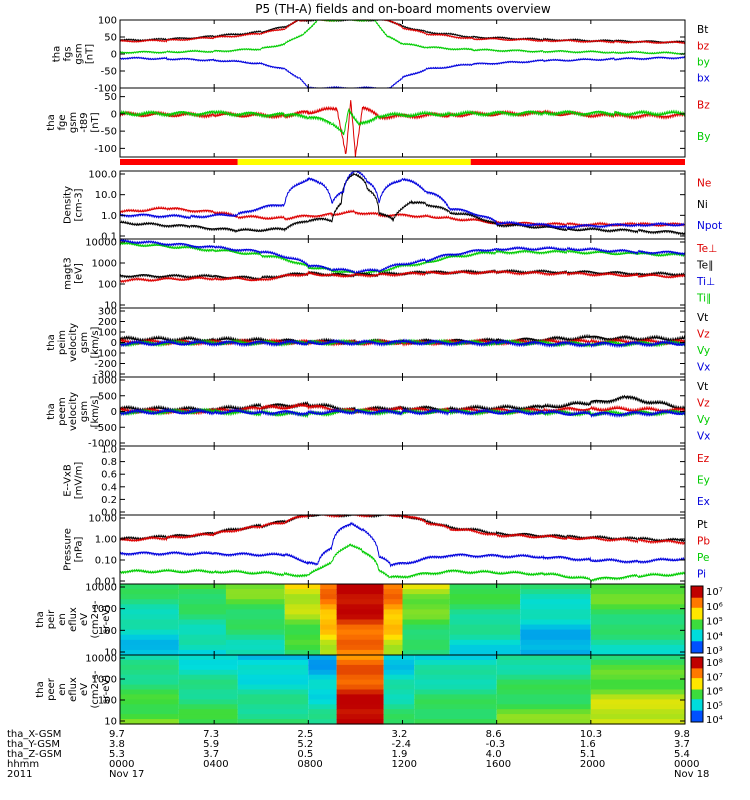  I want to click on y-tick-label: 10000, so click(101, 659).